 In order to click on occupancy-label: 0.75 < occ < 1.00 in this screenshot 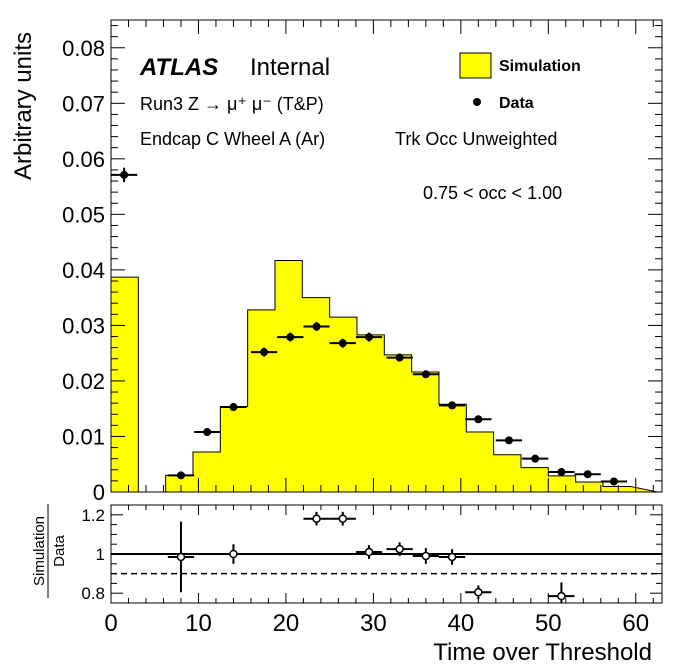, I will do `click(492, 193)`.